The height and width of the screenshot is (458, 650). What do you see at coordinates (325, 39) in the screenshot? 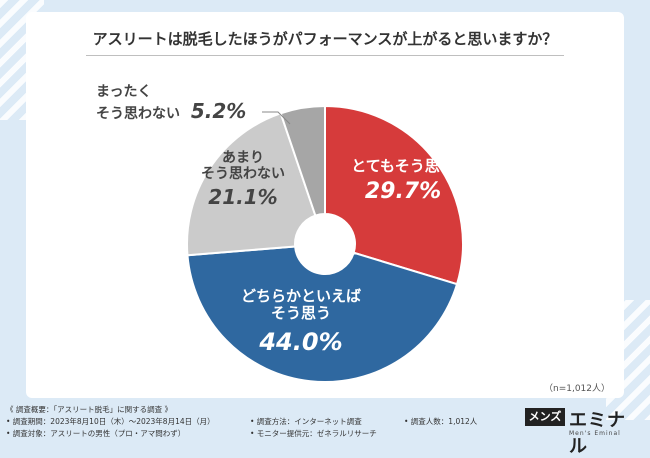
I see `chart-title: アスリートは脱毛したほうがパフォーマンスが上がると思いますか？` at bounding box center [325, 39].